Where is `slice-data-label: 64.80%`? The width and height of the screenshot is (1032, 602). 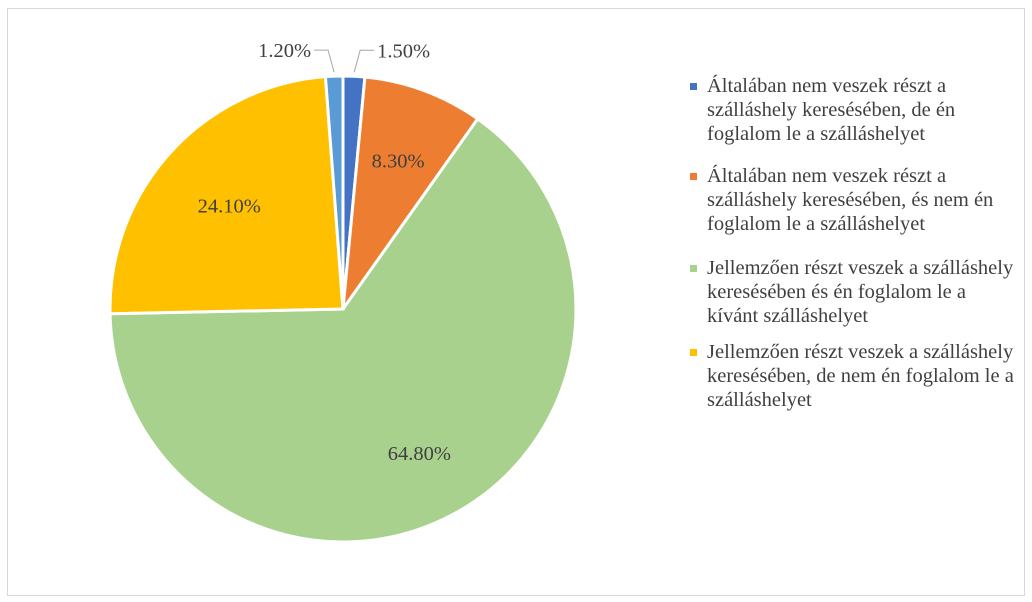
slice-data-label: 64.80% is located at coordinates (419, 454).